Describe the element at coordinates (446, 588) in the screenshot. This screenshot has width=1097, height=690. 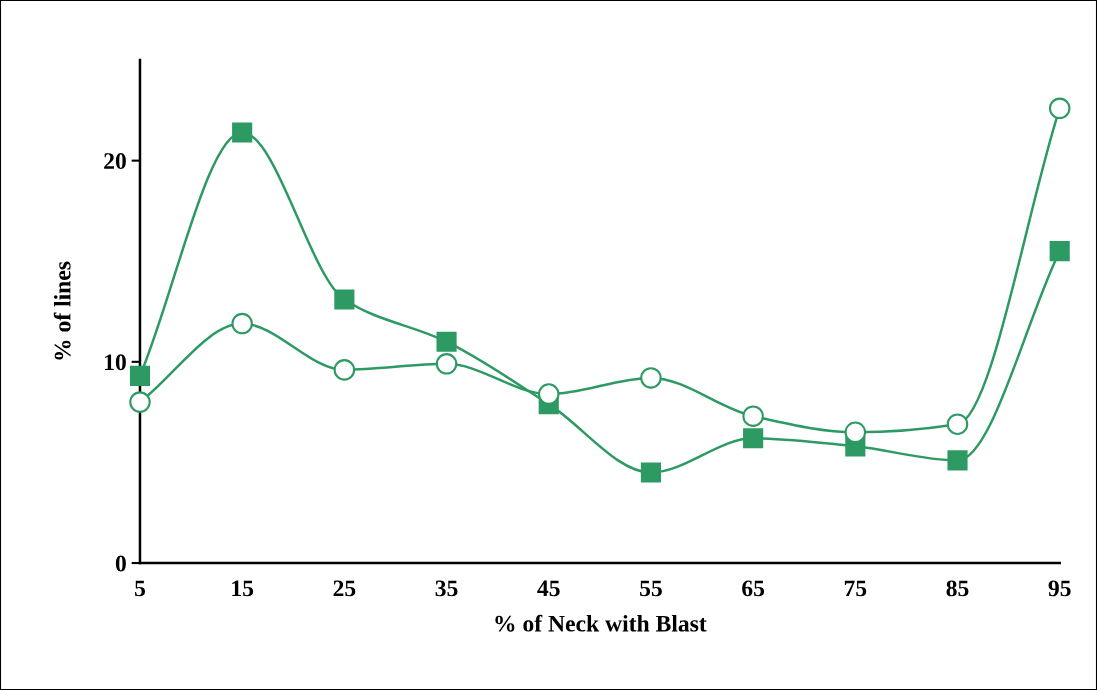
I see `x-tick-label: 35` at that location.